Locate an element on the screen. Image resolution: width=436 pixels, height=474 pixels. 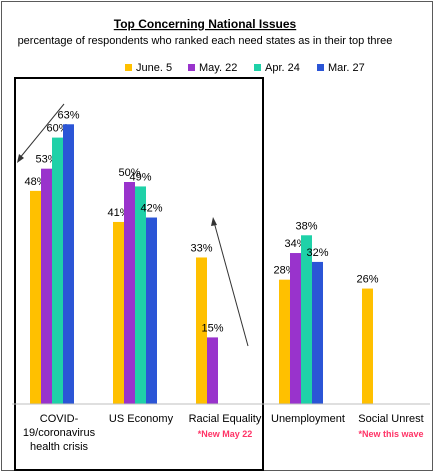
chart-legend: June. 5 May. 22 Apr. 24 Mar. 27 is located at coordinates (245, 68).